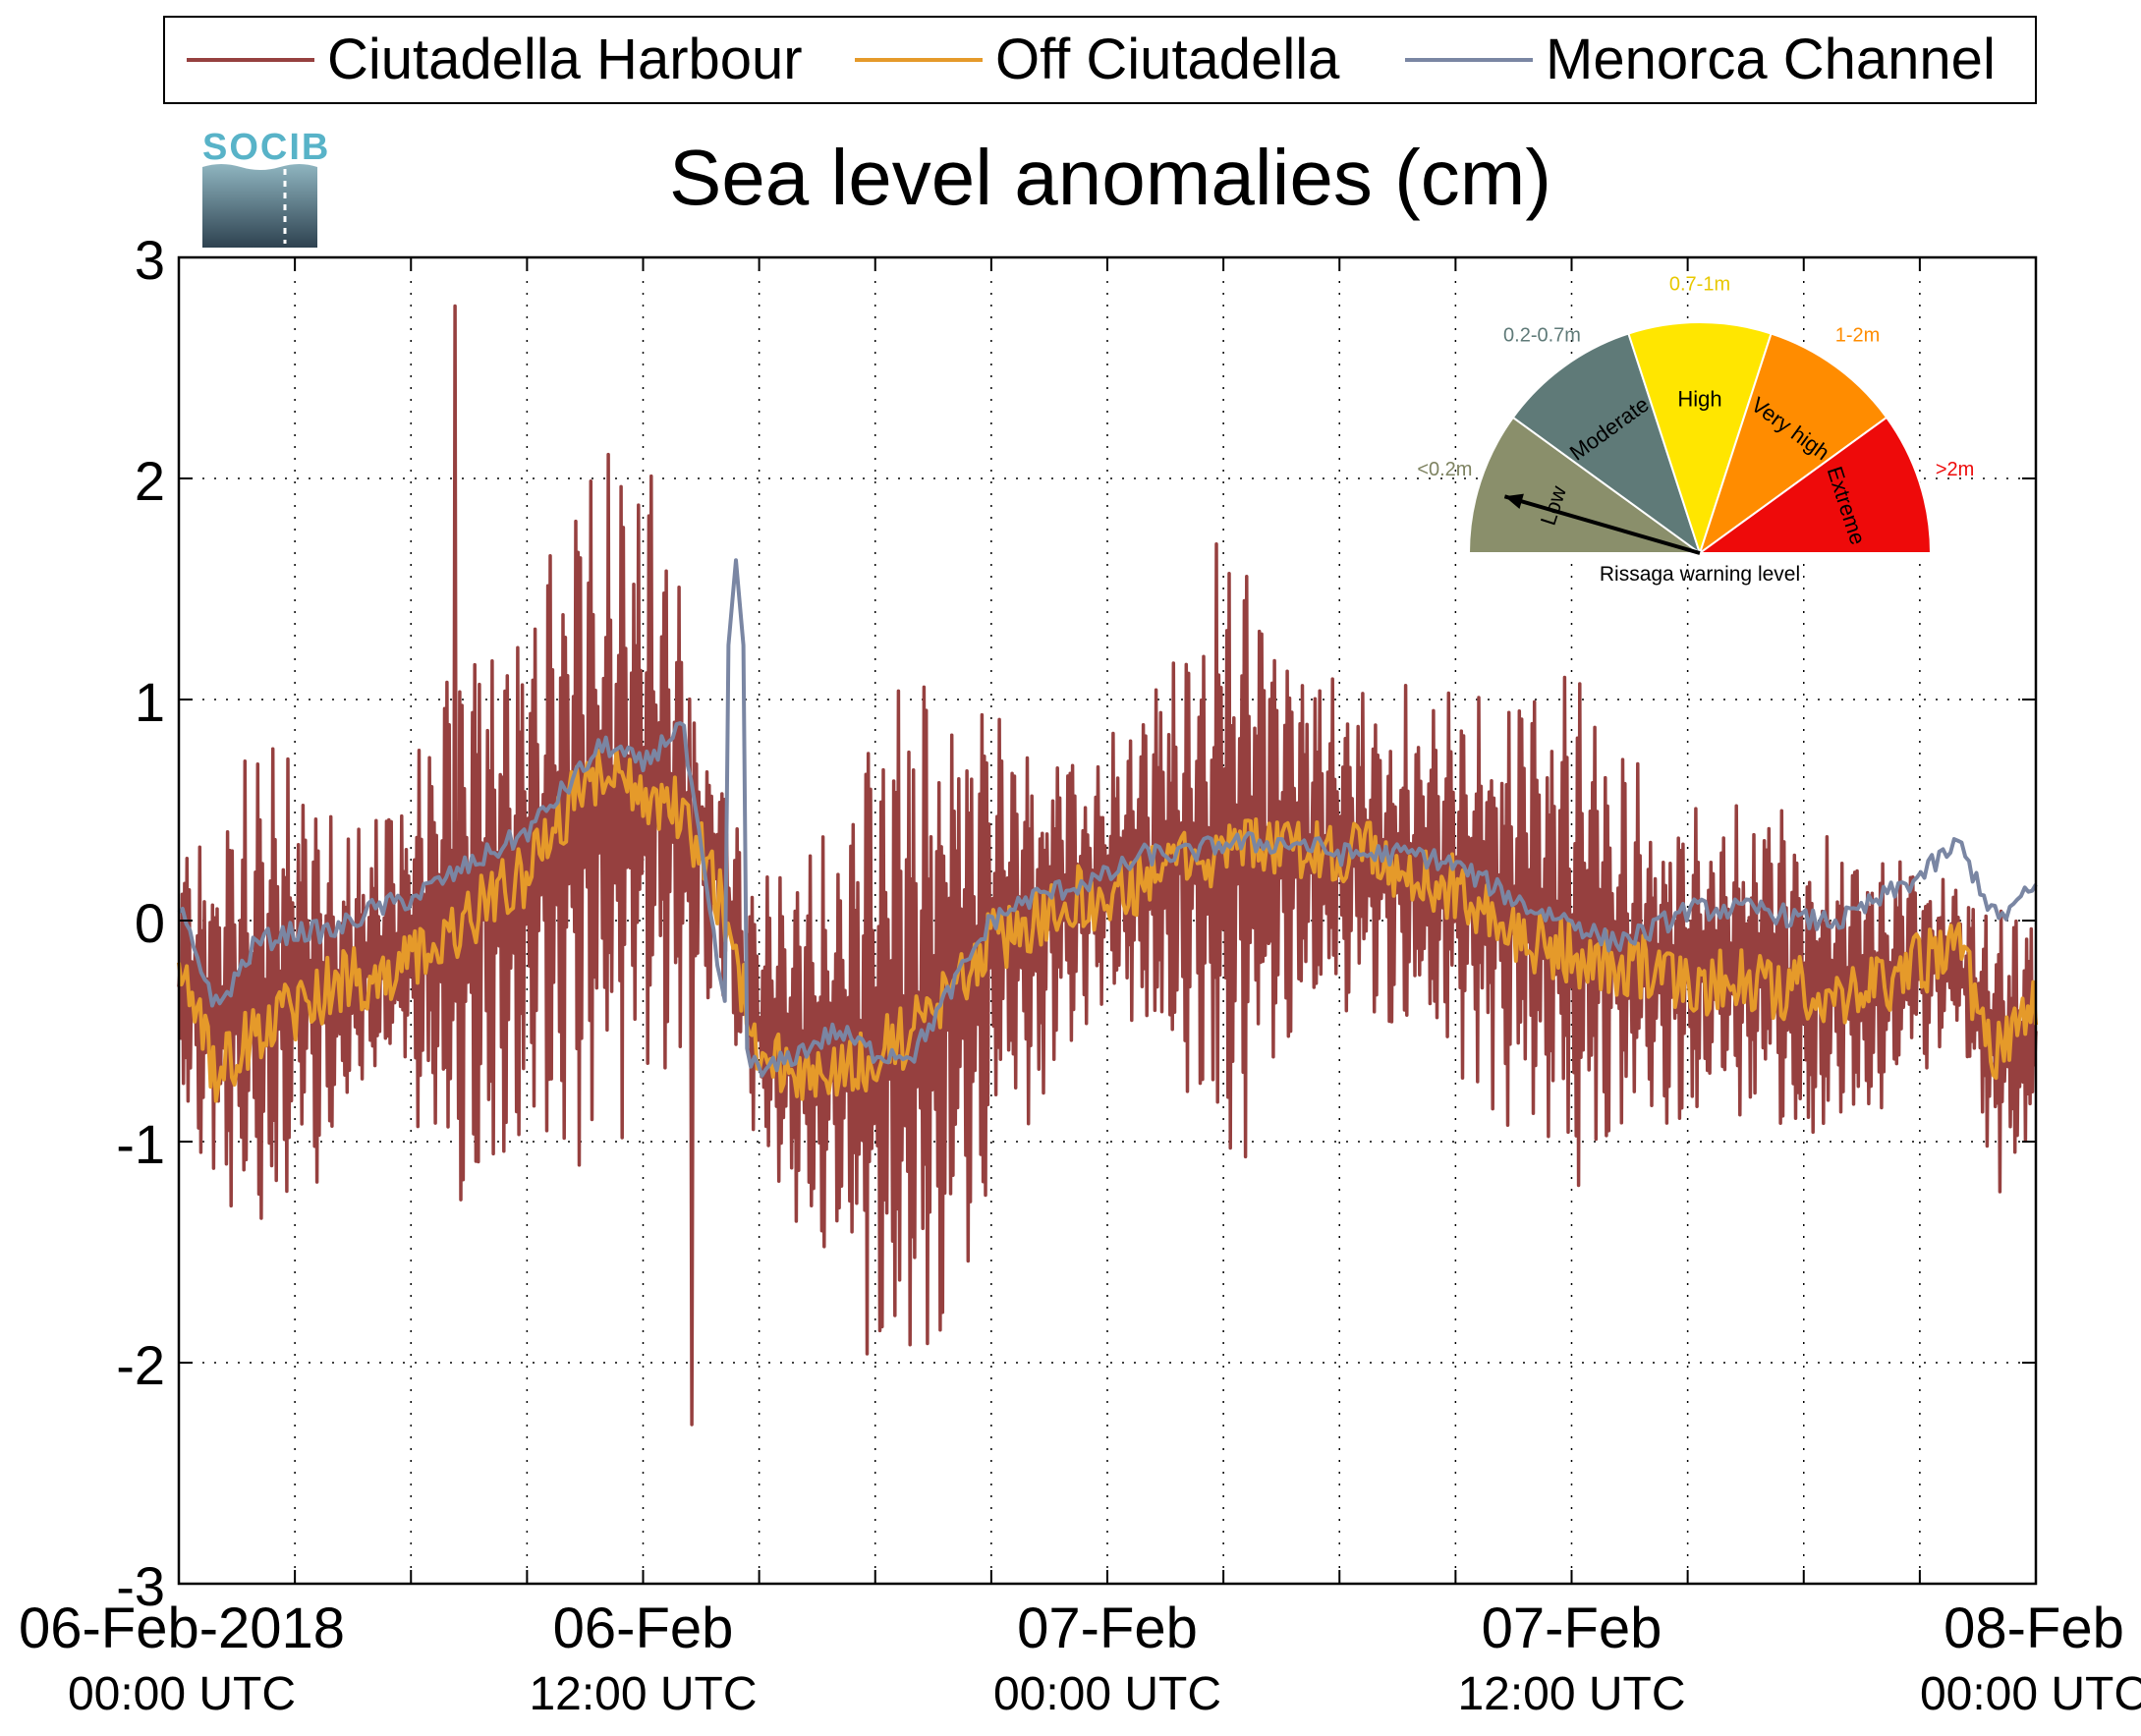  What do you see at coordinates (1602, 524) in the screenshot?
I see `gauge-pointer` at bounding box center [1602, 524].